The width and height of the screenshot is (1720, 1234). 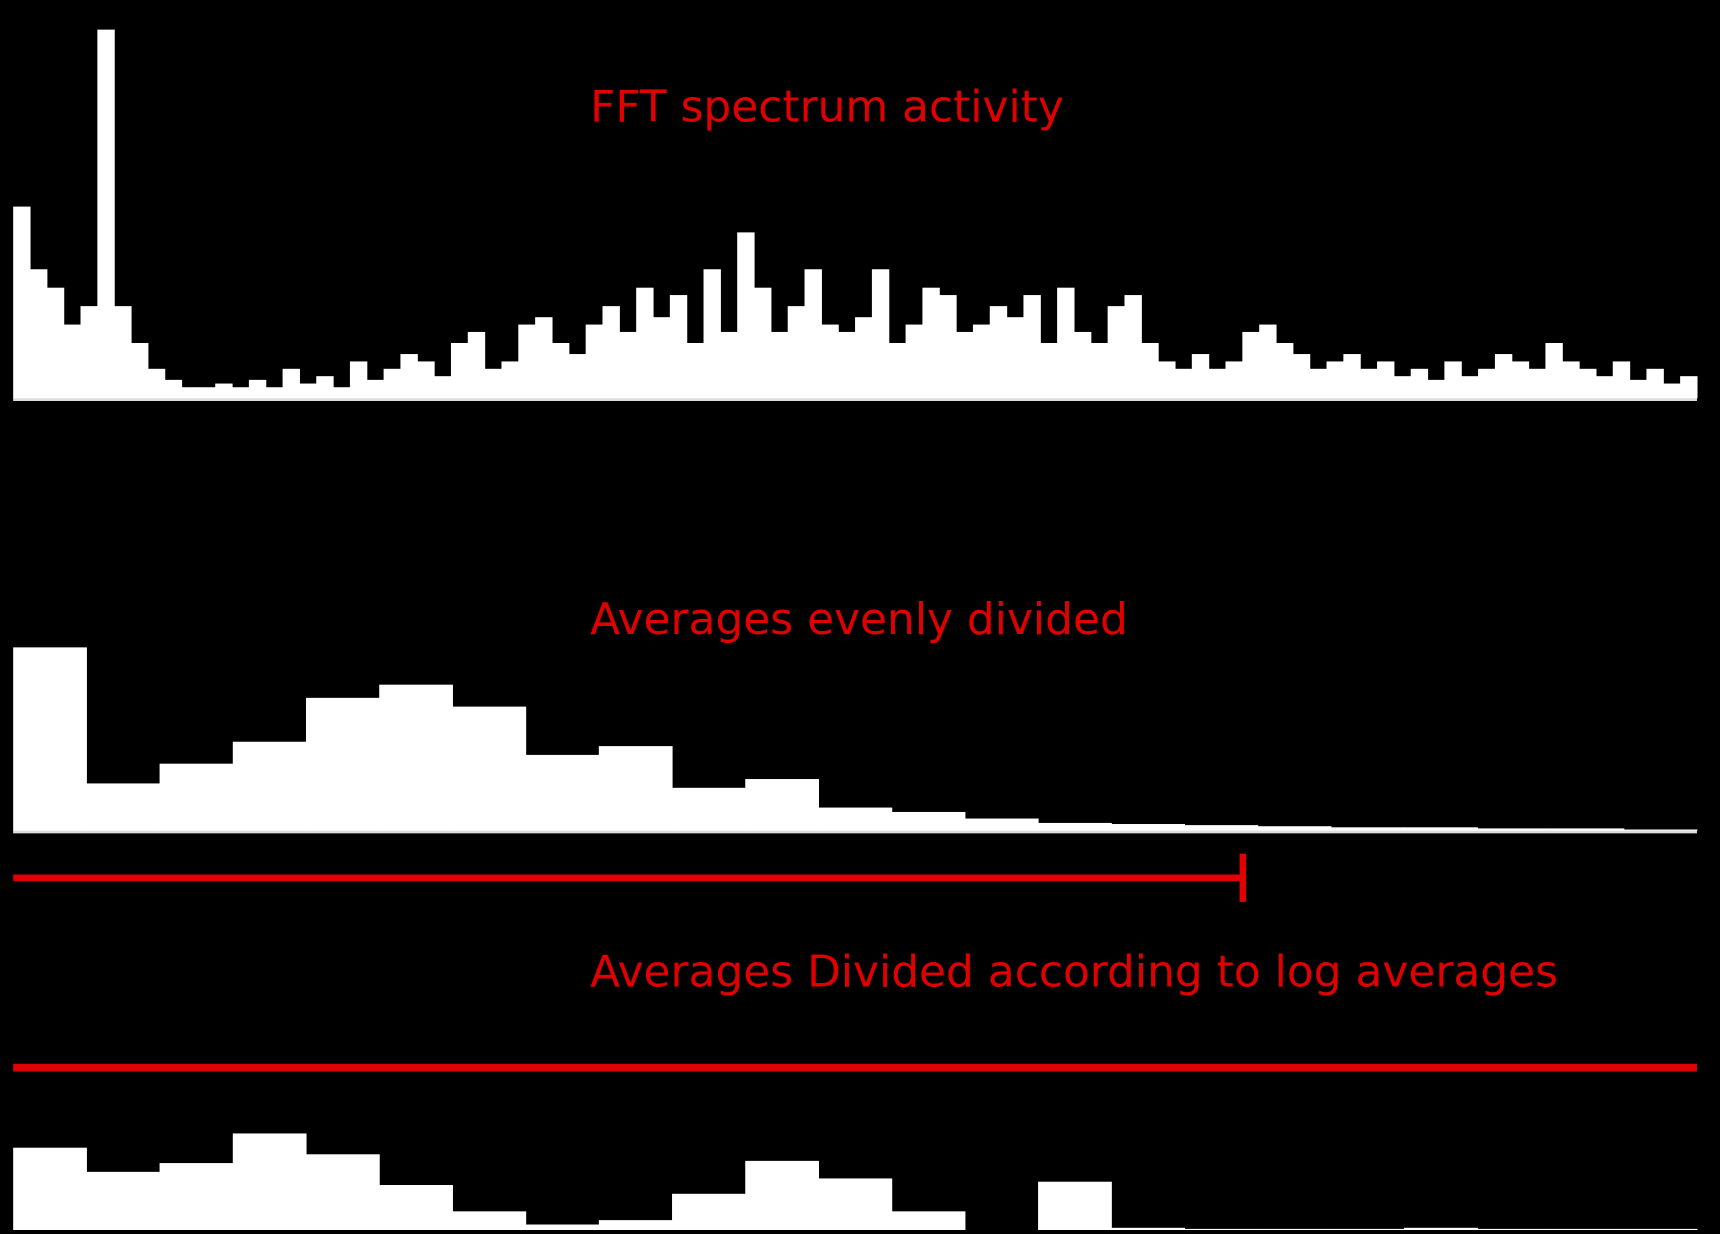 What do you see at coordinates (859, 619) in the screenshot?
I see `chart-title: Averages evenly divided` at bounding box center [859, 619].